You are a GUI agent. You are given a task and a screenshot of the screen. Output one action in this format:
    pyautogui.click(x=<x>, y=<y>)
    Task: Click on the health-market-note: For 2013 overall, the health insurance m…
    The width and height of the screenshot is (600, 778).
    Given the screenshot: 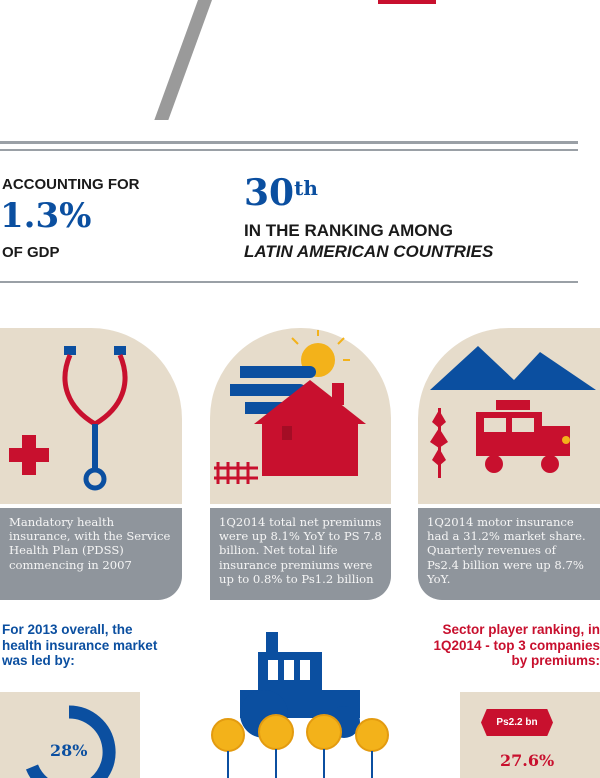 What is the action you would take?
    pyautogui.click(x=80, y=645)
    